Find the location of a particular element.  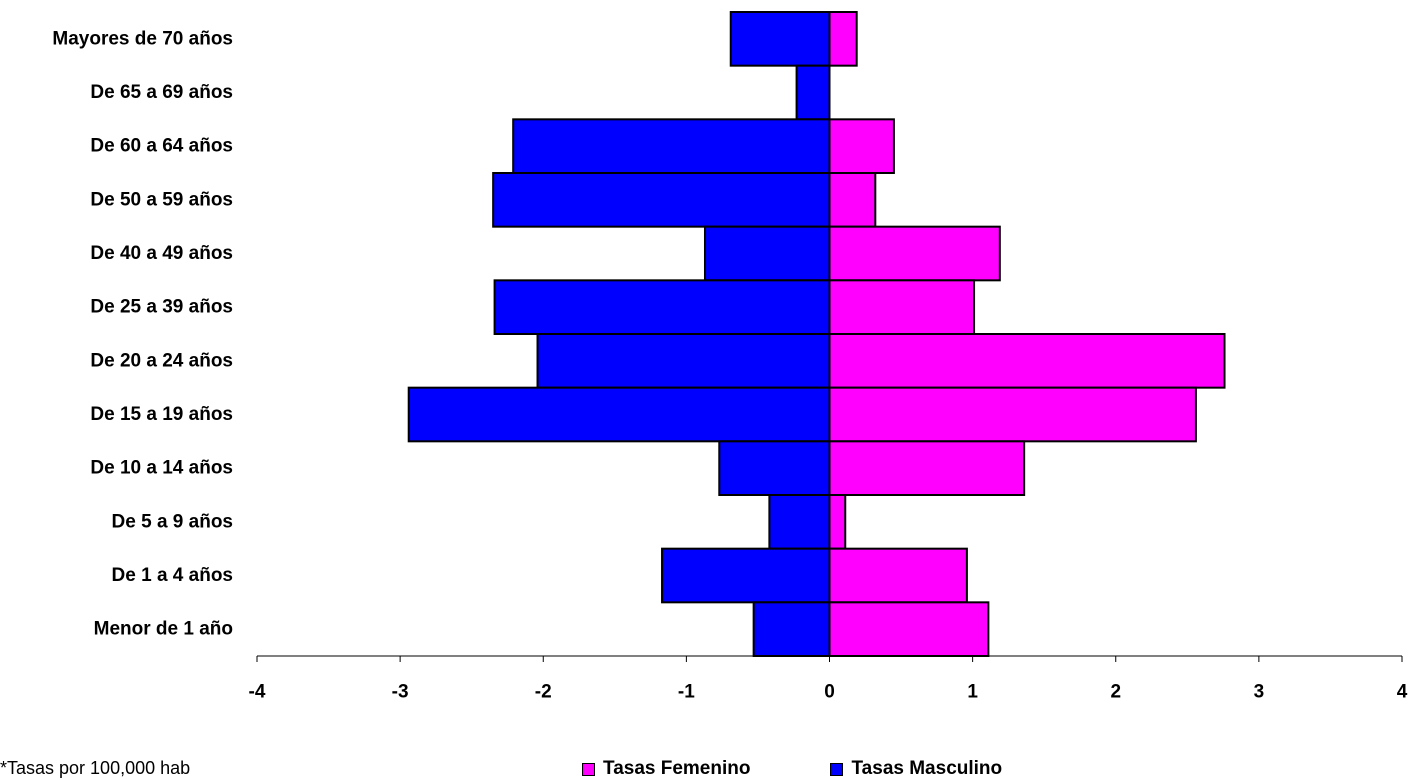

x-tick-label: -2 is located at coordinates (543, 692).